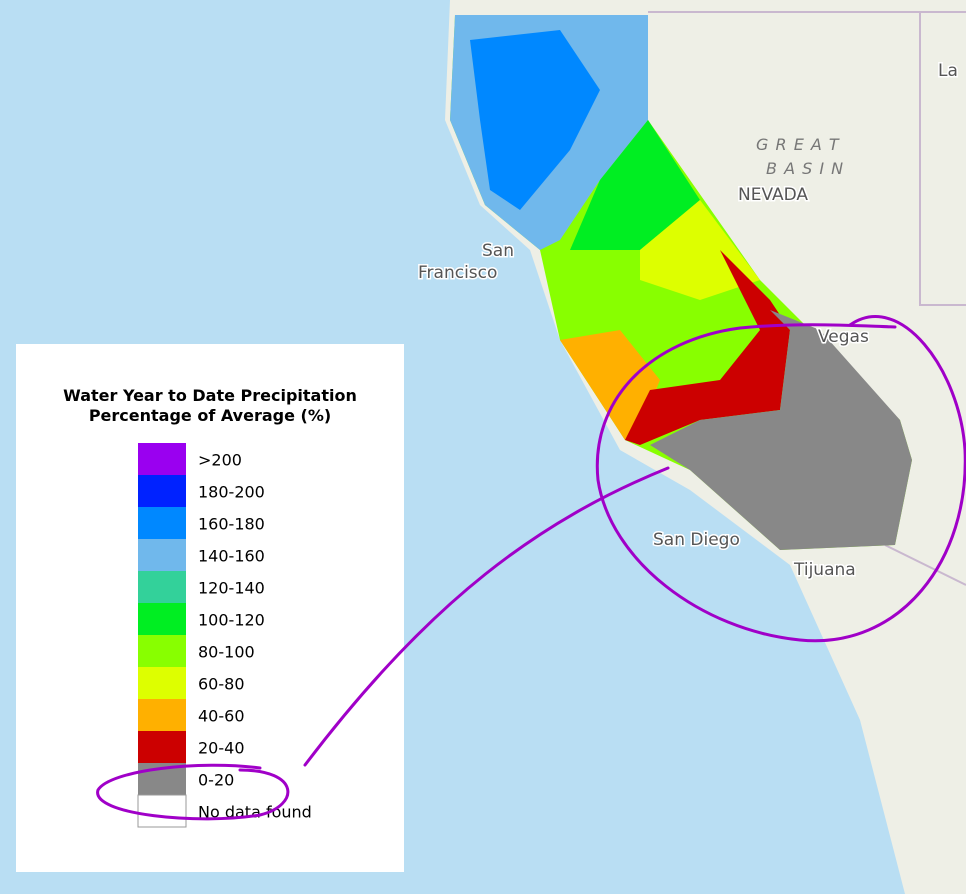  What do you see at coordinates (824, 570) in the screenshot?
I see `place-label: Tijuana` at bounding box center [824, 570].